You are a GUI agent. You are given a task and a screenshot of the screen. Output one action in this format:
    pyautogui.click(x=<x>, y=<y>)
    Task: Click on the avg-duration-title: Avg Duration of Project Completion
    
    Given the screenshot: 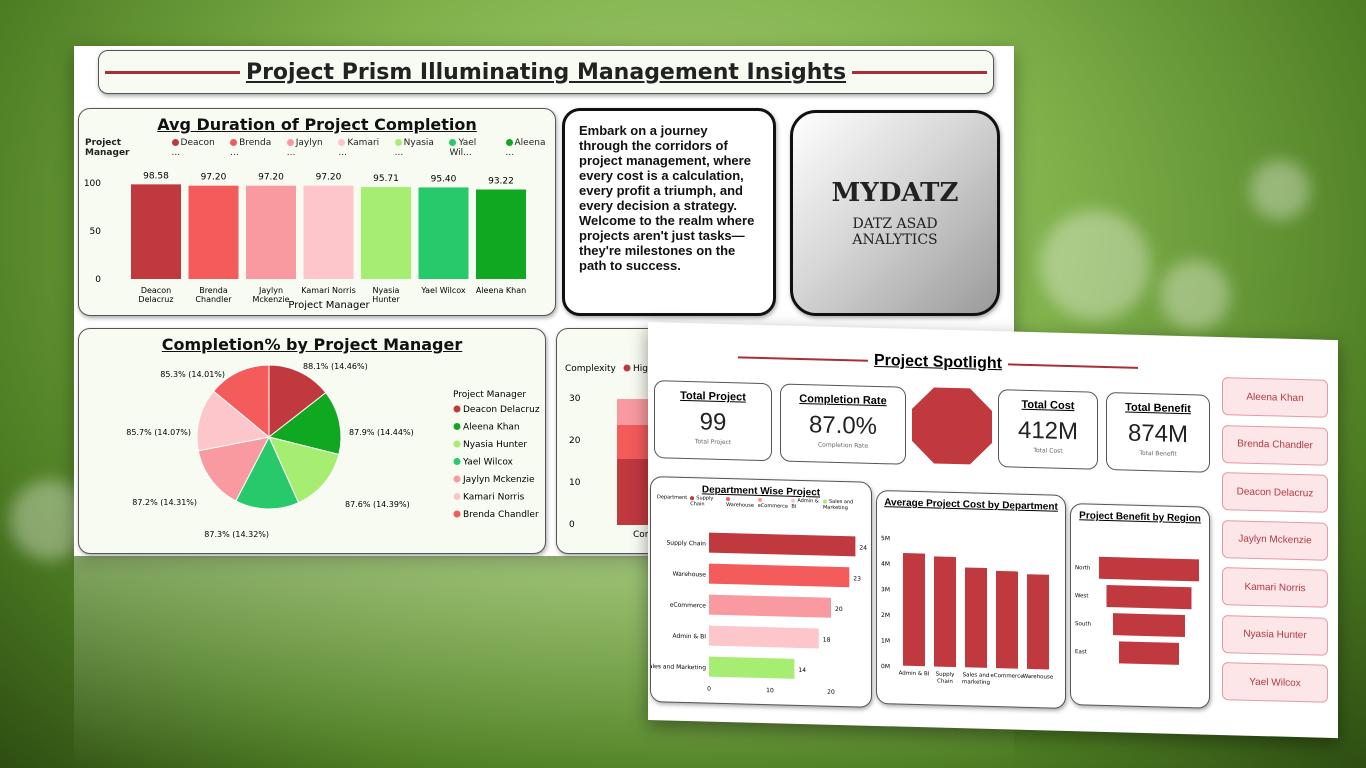 What is the action you would take?
    pyautogui.click(x=317, y=124)
    